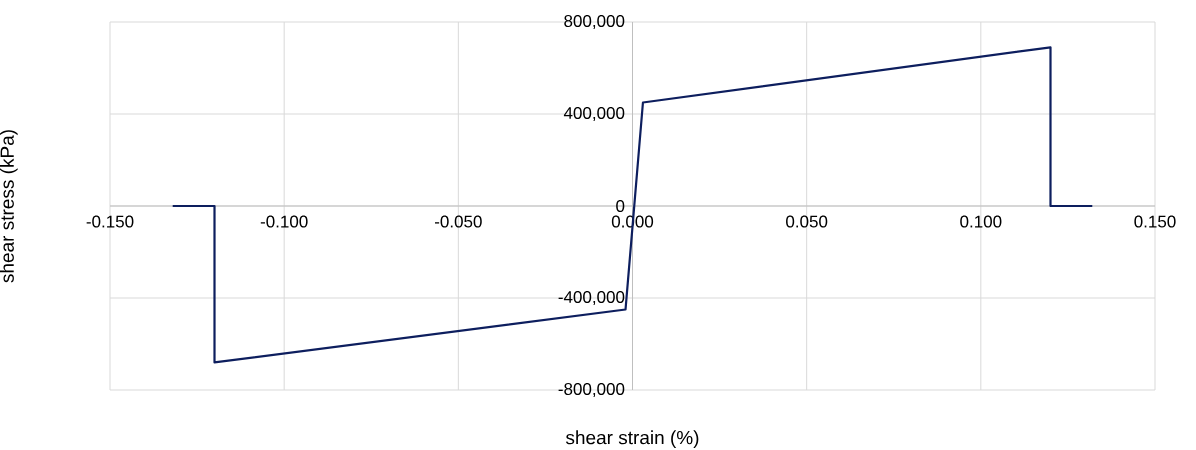 This screenshot has height=450, width=1196. Describe the element at coordinates (632, 439) in the screenshot. I see `x-axis-title: shear strain (%)` at that location.